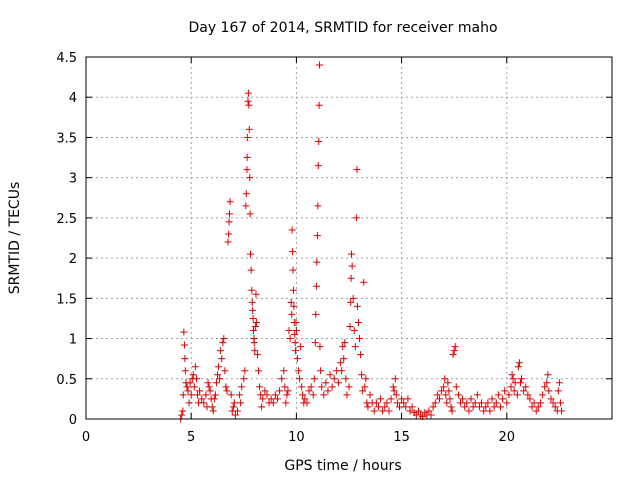  Describe the element at coordinates (73, 259) in the screenshot. I see `y-tick-label: 2` at that location.